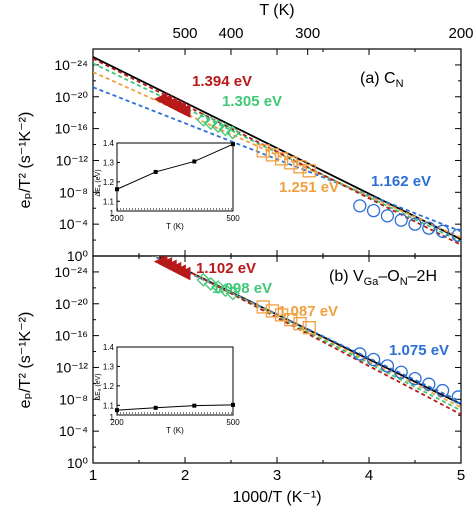  What do you see at coordinates (25, 160) in the screenshot?
I see `y-axis-label-a: eₚ/T² (s⁻¹K⁻²)` at bounding box center [25, 160].